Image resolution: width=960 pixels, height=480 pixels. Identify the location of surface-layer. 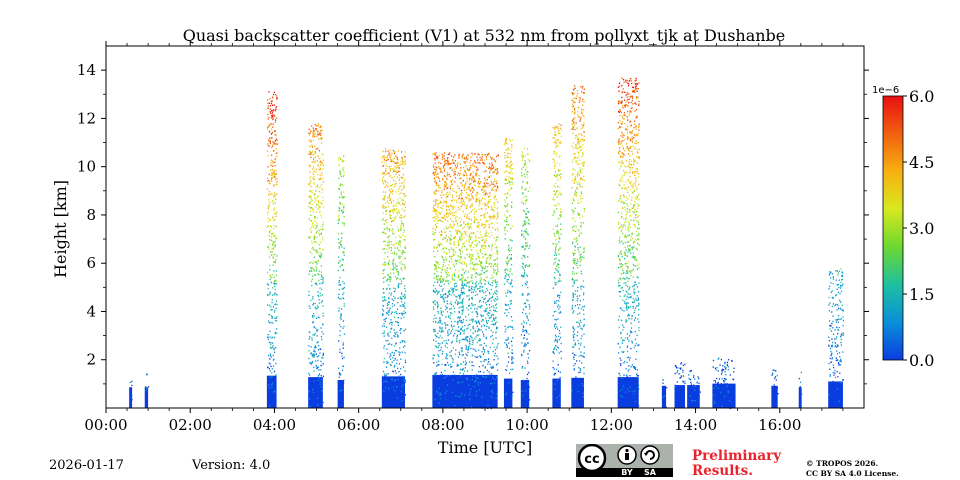
(131, 397).